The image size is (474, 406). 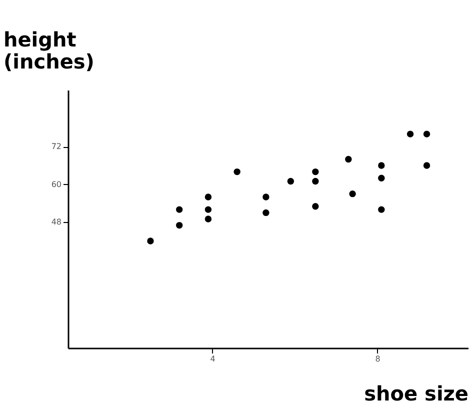 What do you see at coordinates (416, 394) in the screenshot?
I see `x-axis-title: shoe size` at bounding box center [416, 394].